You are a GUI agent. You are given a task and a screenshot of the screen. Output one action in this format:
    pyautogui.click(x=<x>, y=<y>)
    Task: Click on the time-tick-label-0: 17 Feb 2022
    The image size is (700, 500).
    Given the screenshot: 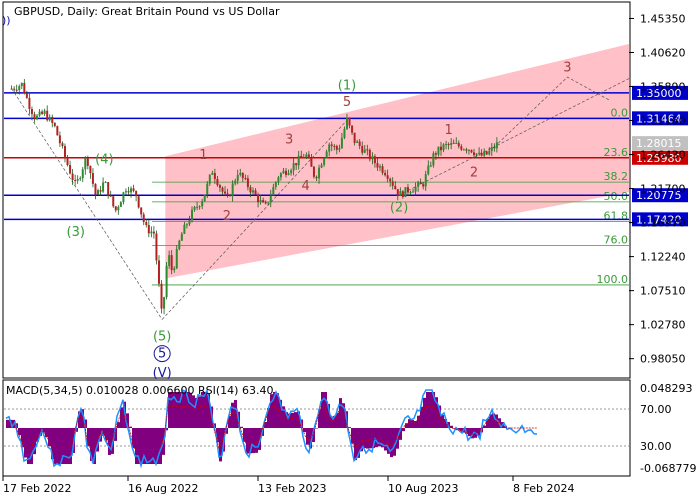 What is the action you would take?
    pyautogui.click(x=37, y=488)
    